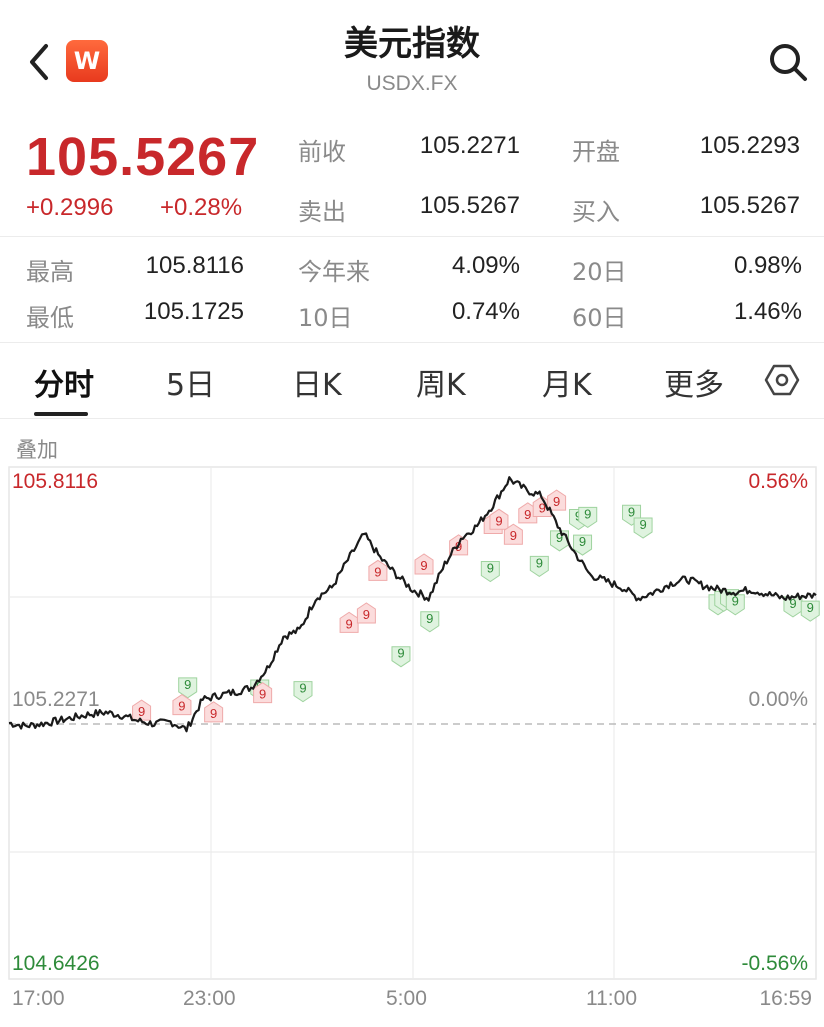 This screenshot has height=1027, width=824. Describe the element at coordinates (596, 152) in the screenshot. I see `open-label: 开盘` at that location.